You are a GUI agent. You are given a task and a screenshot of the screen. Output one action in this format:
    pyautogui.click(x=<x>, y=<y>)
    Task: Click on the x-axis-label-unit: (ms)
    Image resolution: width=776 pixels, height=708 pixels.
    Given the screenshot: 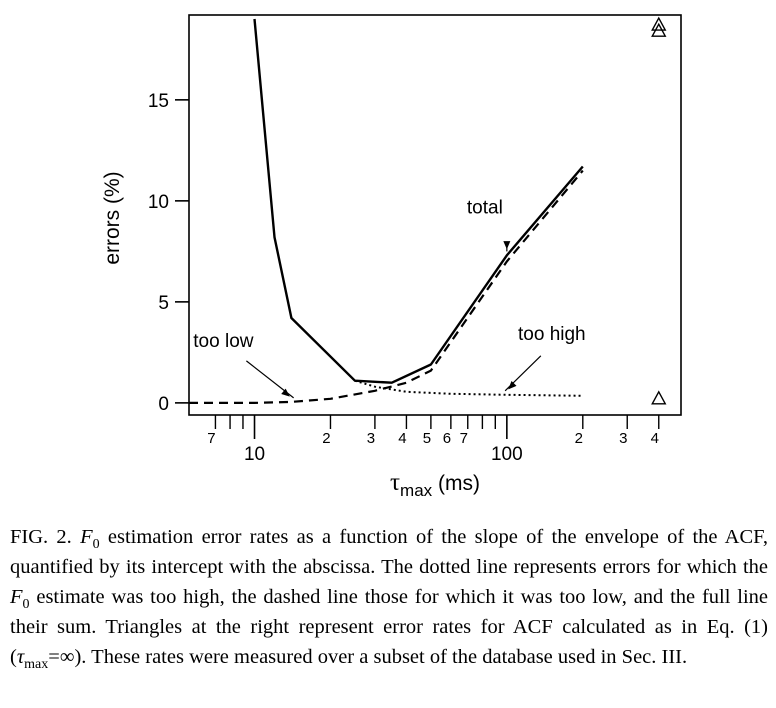 What is the action you would take?
    pyautogui.click(x=456, y=483)
    